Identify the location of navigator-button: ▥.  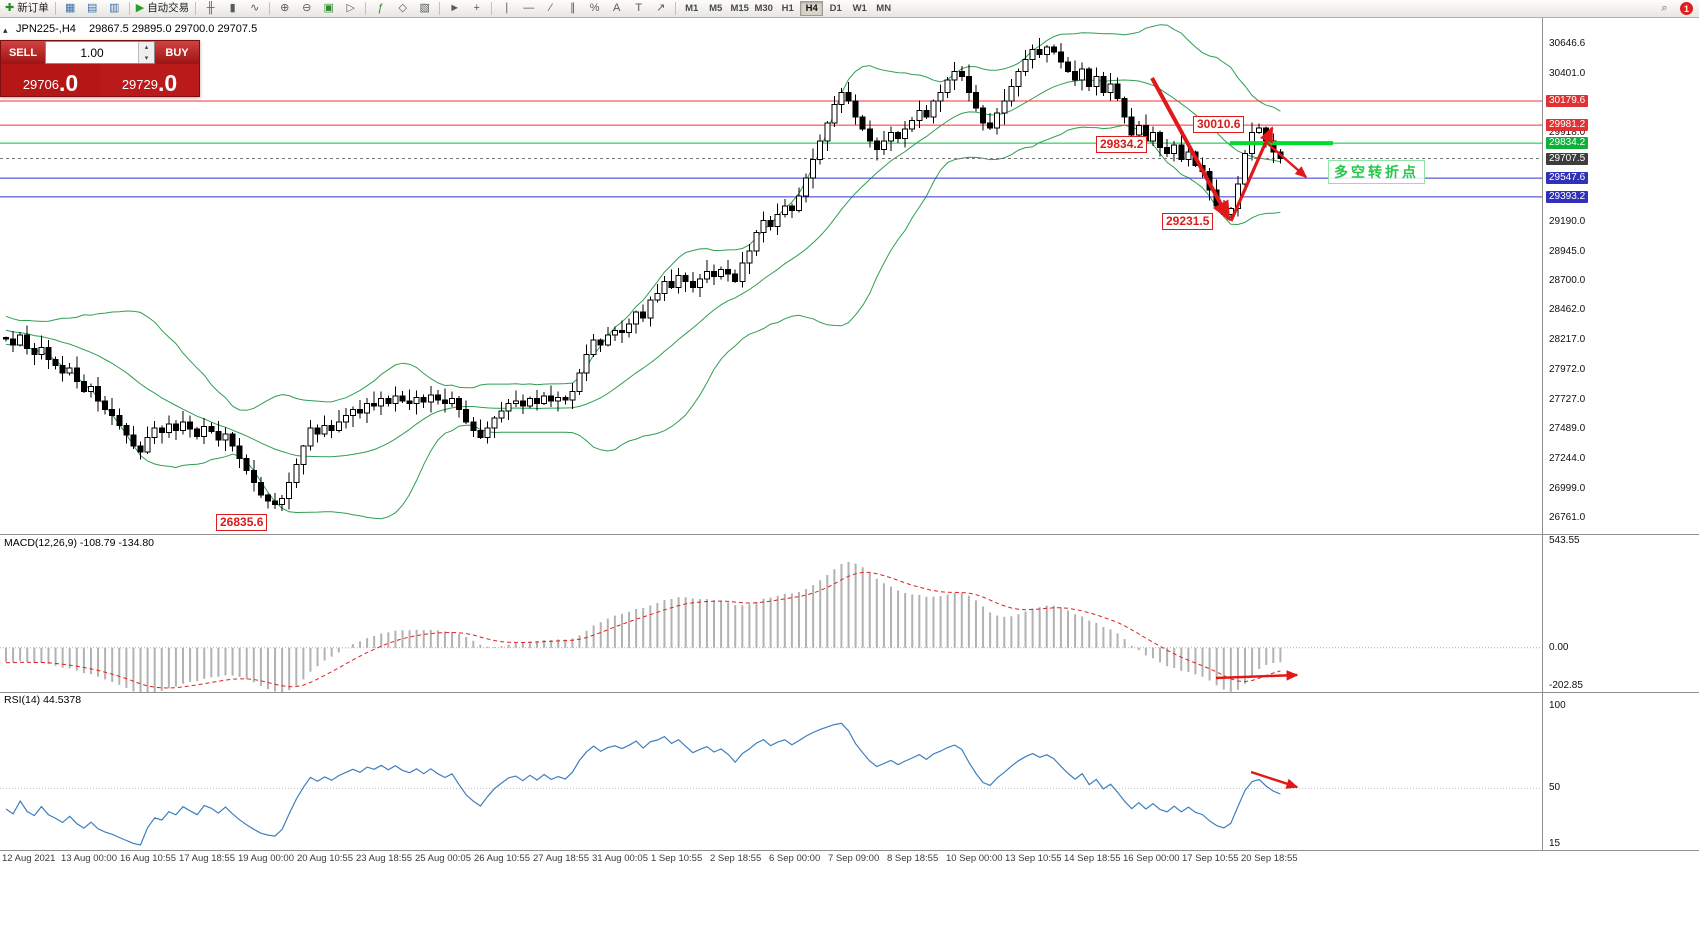
(114, 9).